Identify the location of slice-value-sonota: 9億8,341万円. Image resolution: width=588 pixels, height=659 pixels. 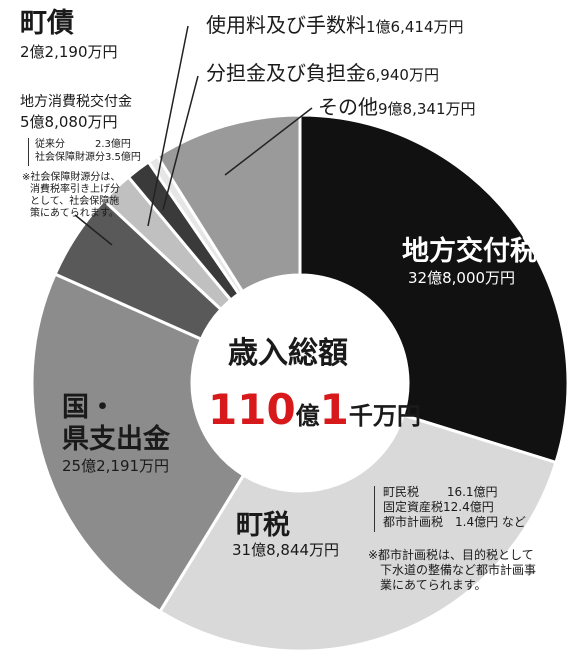
(427, 109).